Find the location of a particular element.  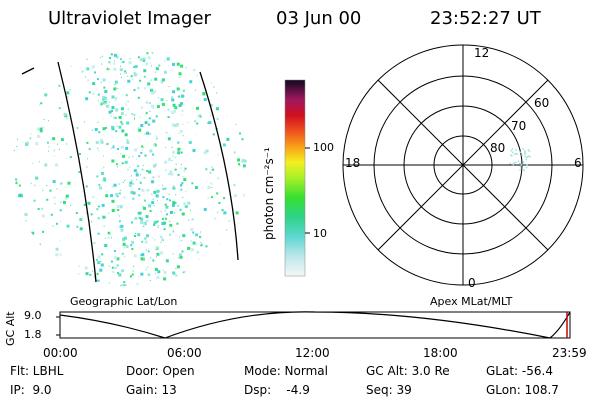

timeline-y-tick-1-8: 1.8 is located at coordinates (33, 334).